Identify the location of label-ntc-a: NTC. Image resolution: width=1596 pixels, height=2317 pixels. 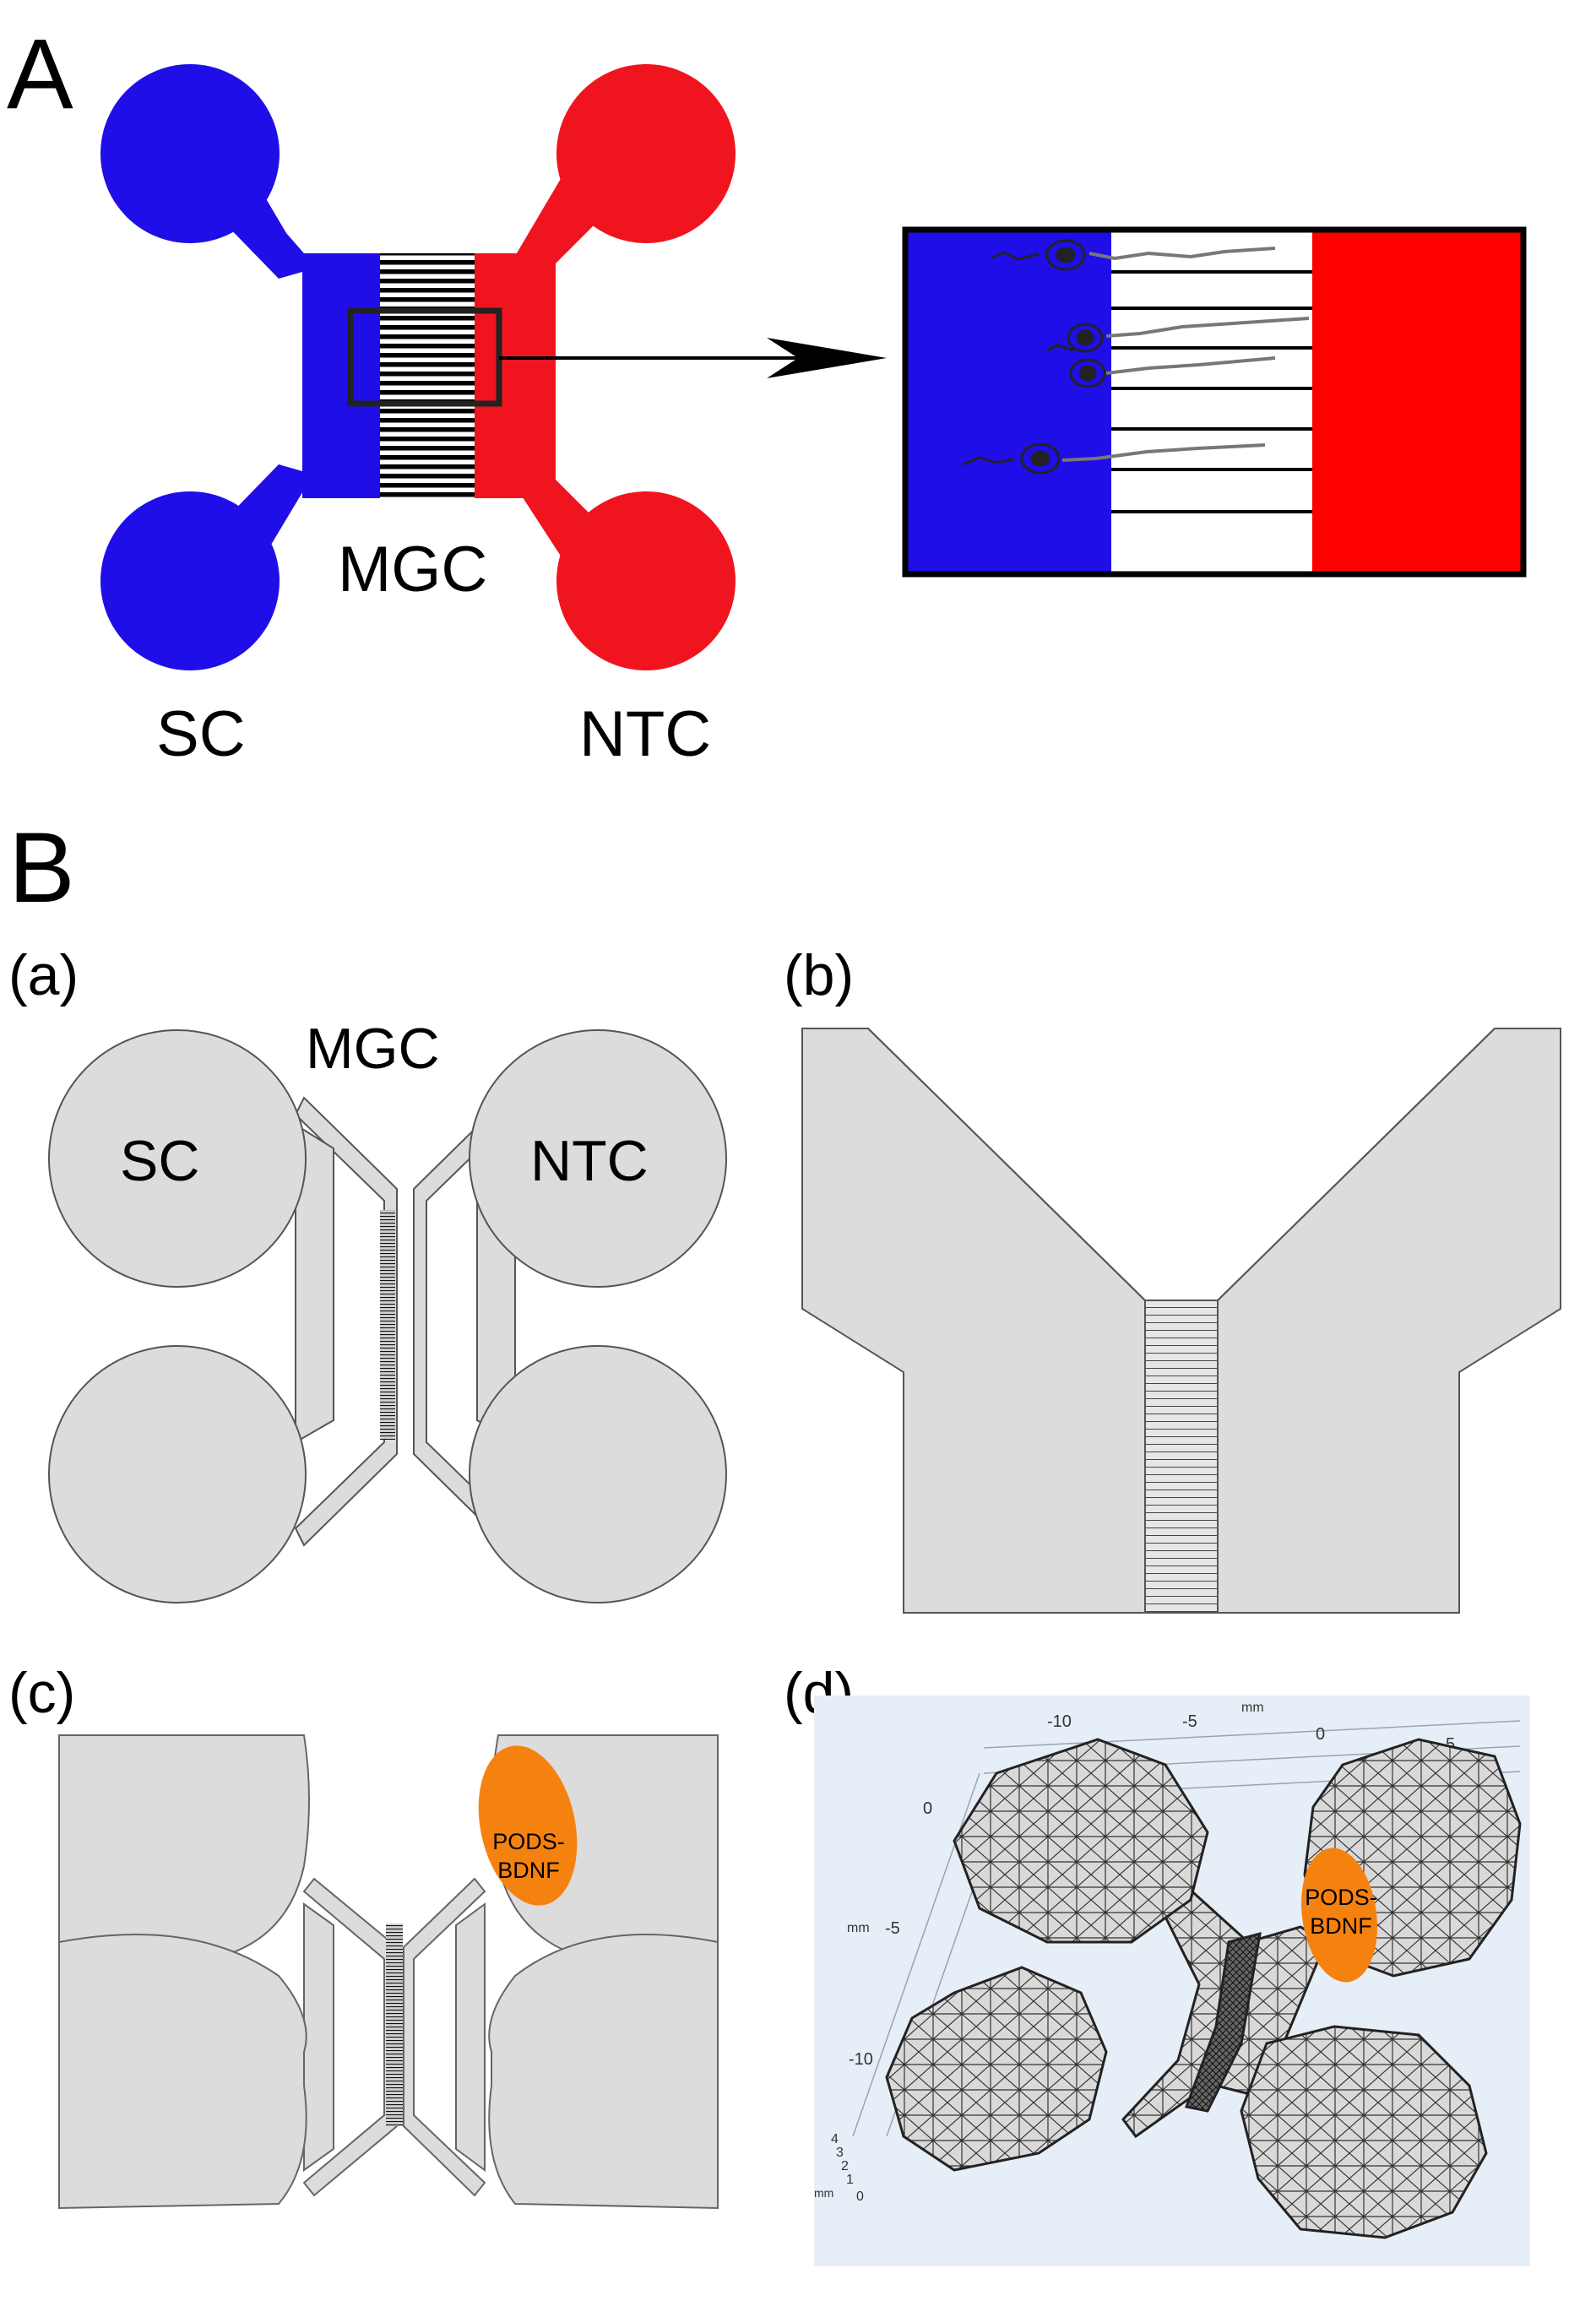
(645, 734).